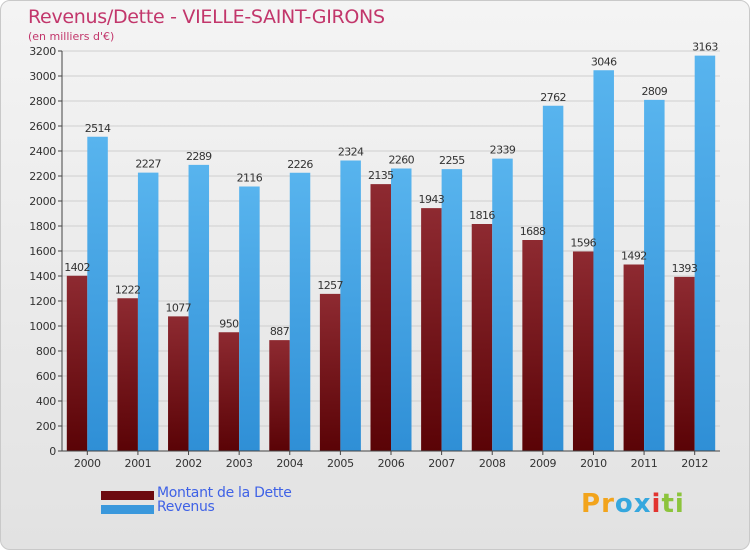  Describe the element at coordinates (77, 267) in the screenshot. I see `data-label-dette: 1402` at that location.